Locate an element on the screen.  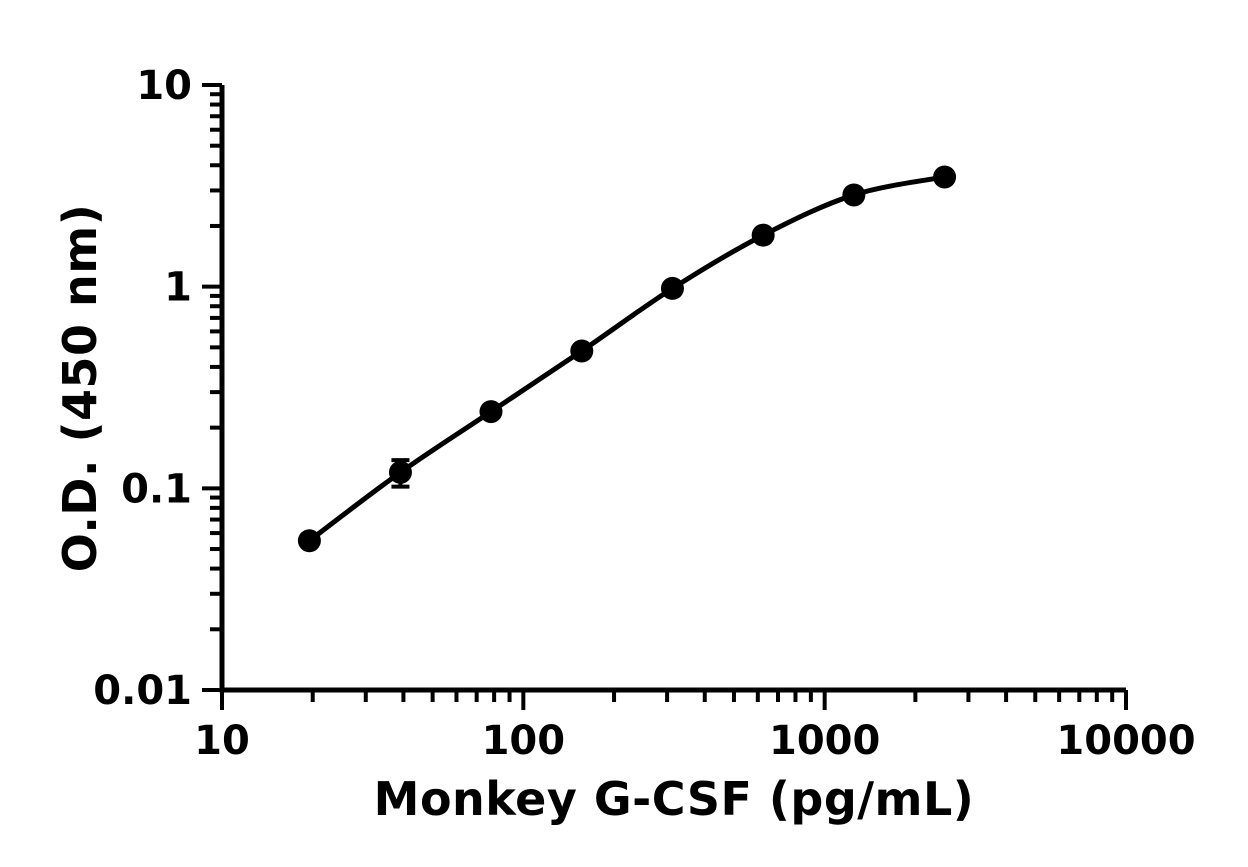
y-tick-label: 0.01 is located at coordinates (142, 691).